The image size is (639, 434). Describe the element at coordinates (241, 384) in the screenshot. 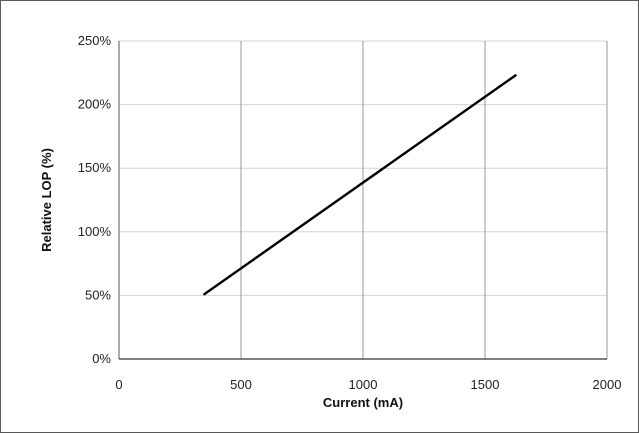

I see `x-tick-label: 500` at that location.